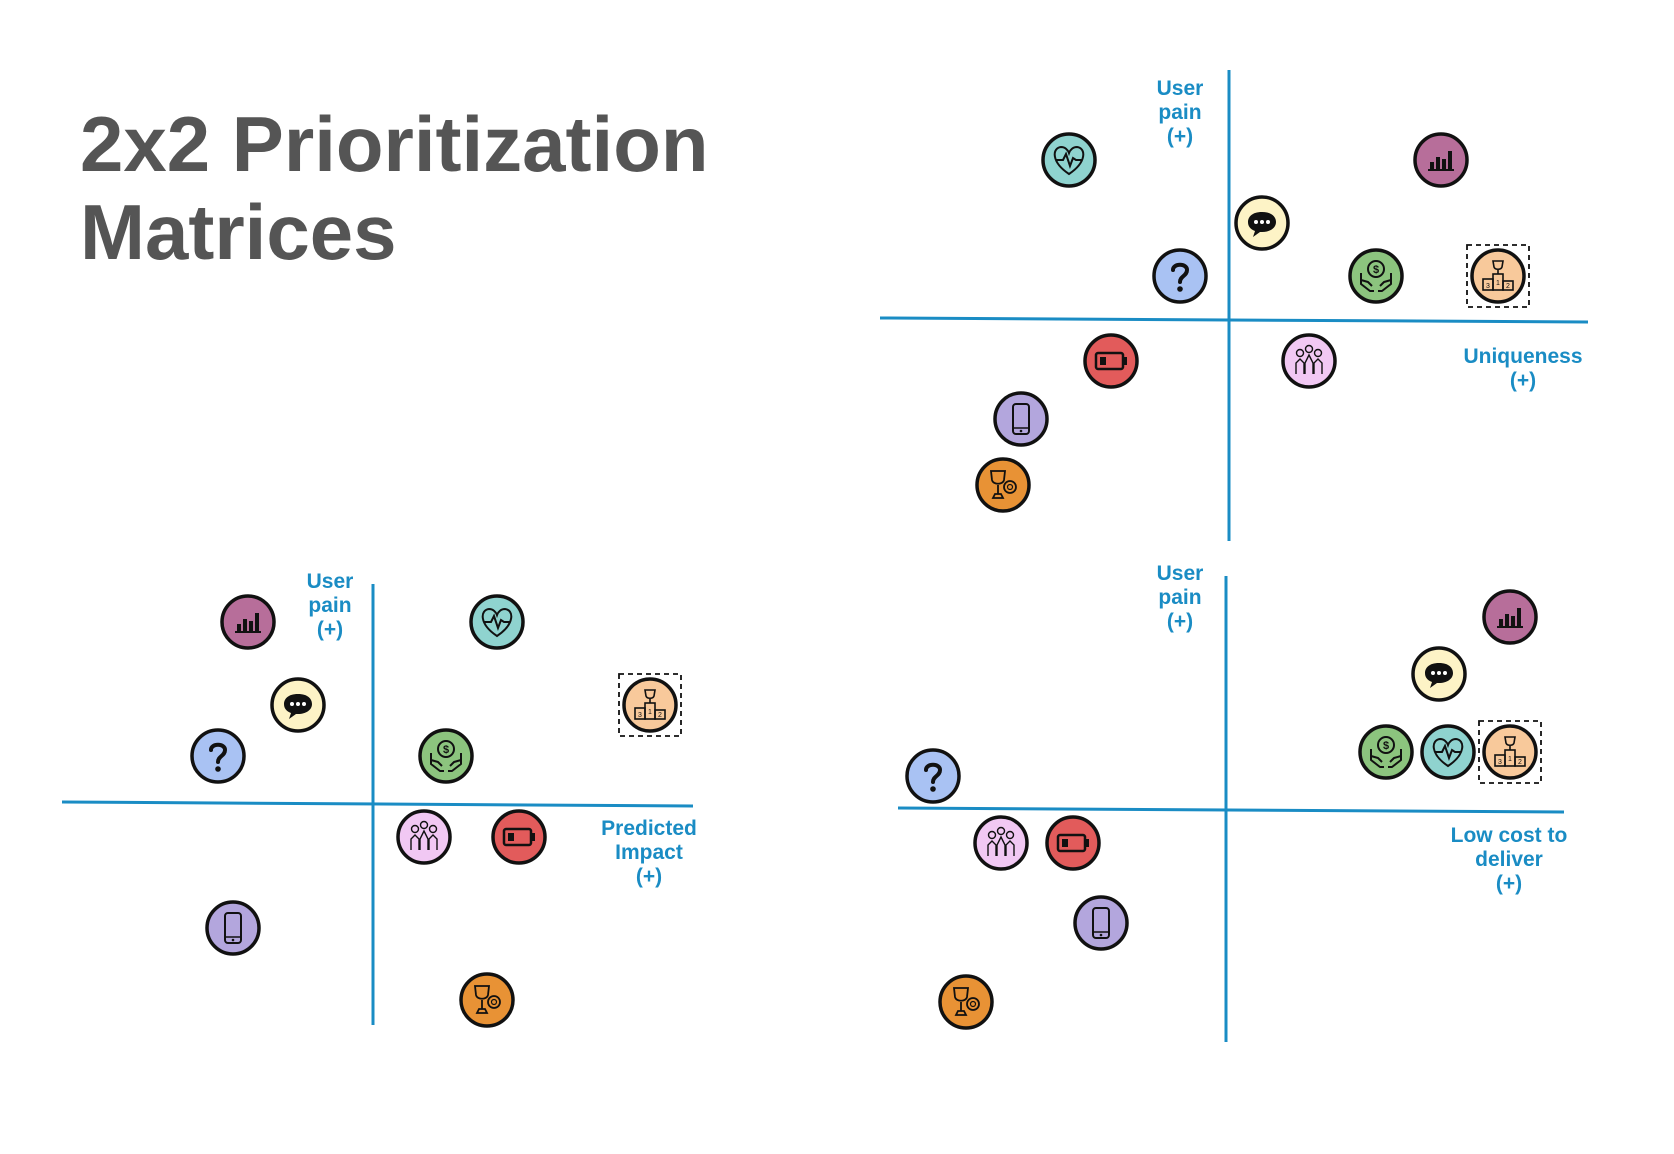 The height and width of the screenshot is (1154, 1674). I want to click on x-axis-label: Predicted Impact (+), so click(649, 852).